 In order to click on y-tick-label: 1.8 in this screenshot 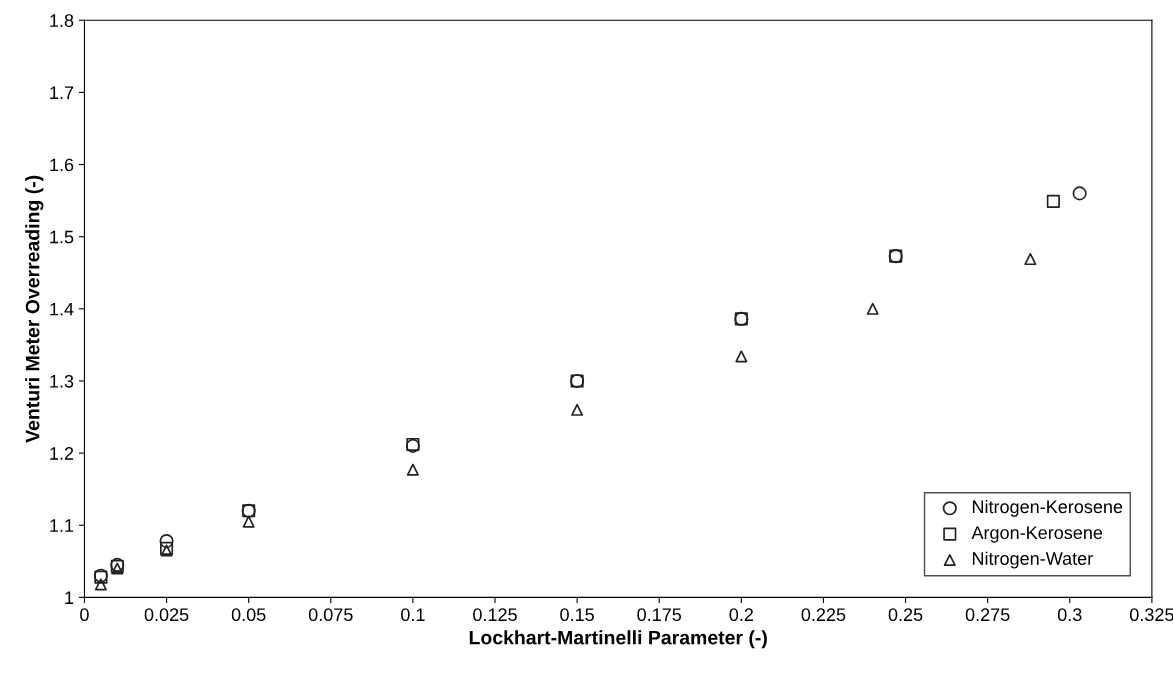, I will do `click(62, 20)`.